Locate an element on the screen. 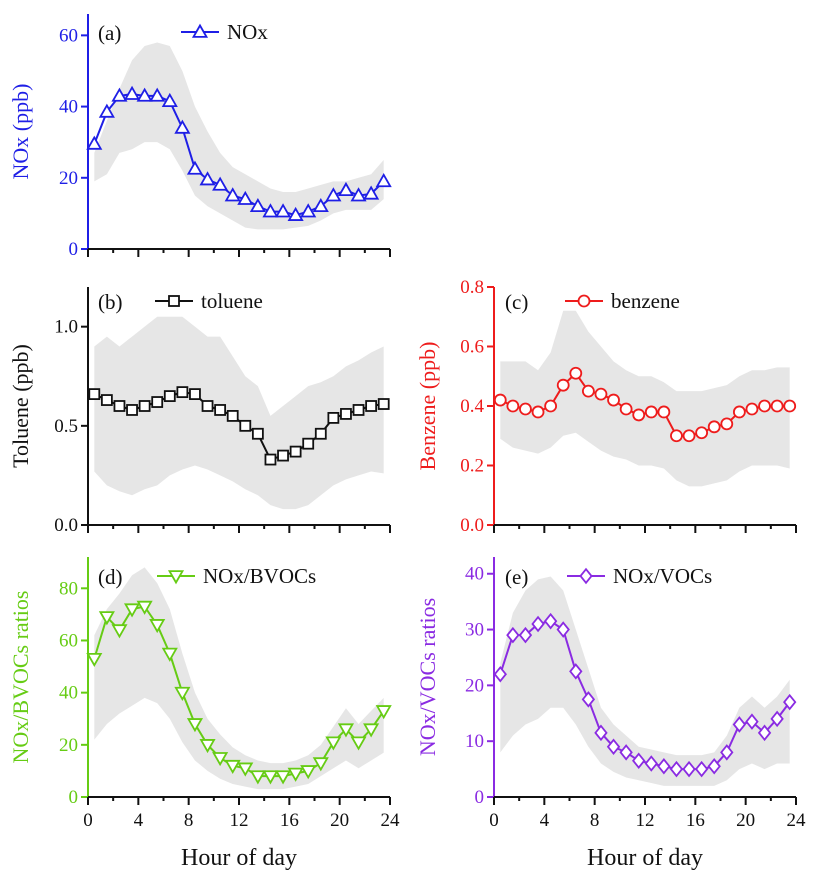 Image resolution: width=816 pixels, height=873 pixels. y-tick-label: 0.8 is located at coordinates (472, 287).